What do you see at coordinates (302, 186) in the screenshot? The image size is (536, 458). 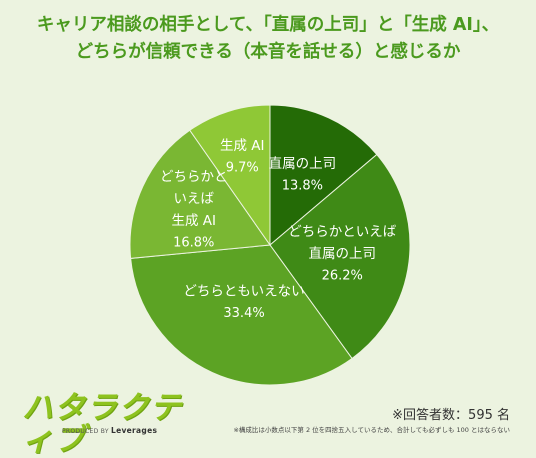 I see `slice-value-label: 13.8%` at bounding box center [302, 186].